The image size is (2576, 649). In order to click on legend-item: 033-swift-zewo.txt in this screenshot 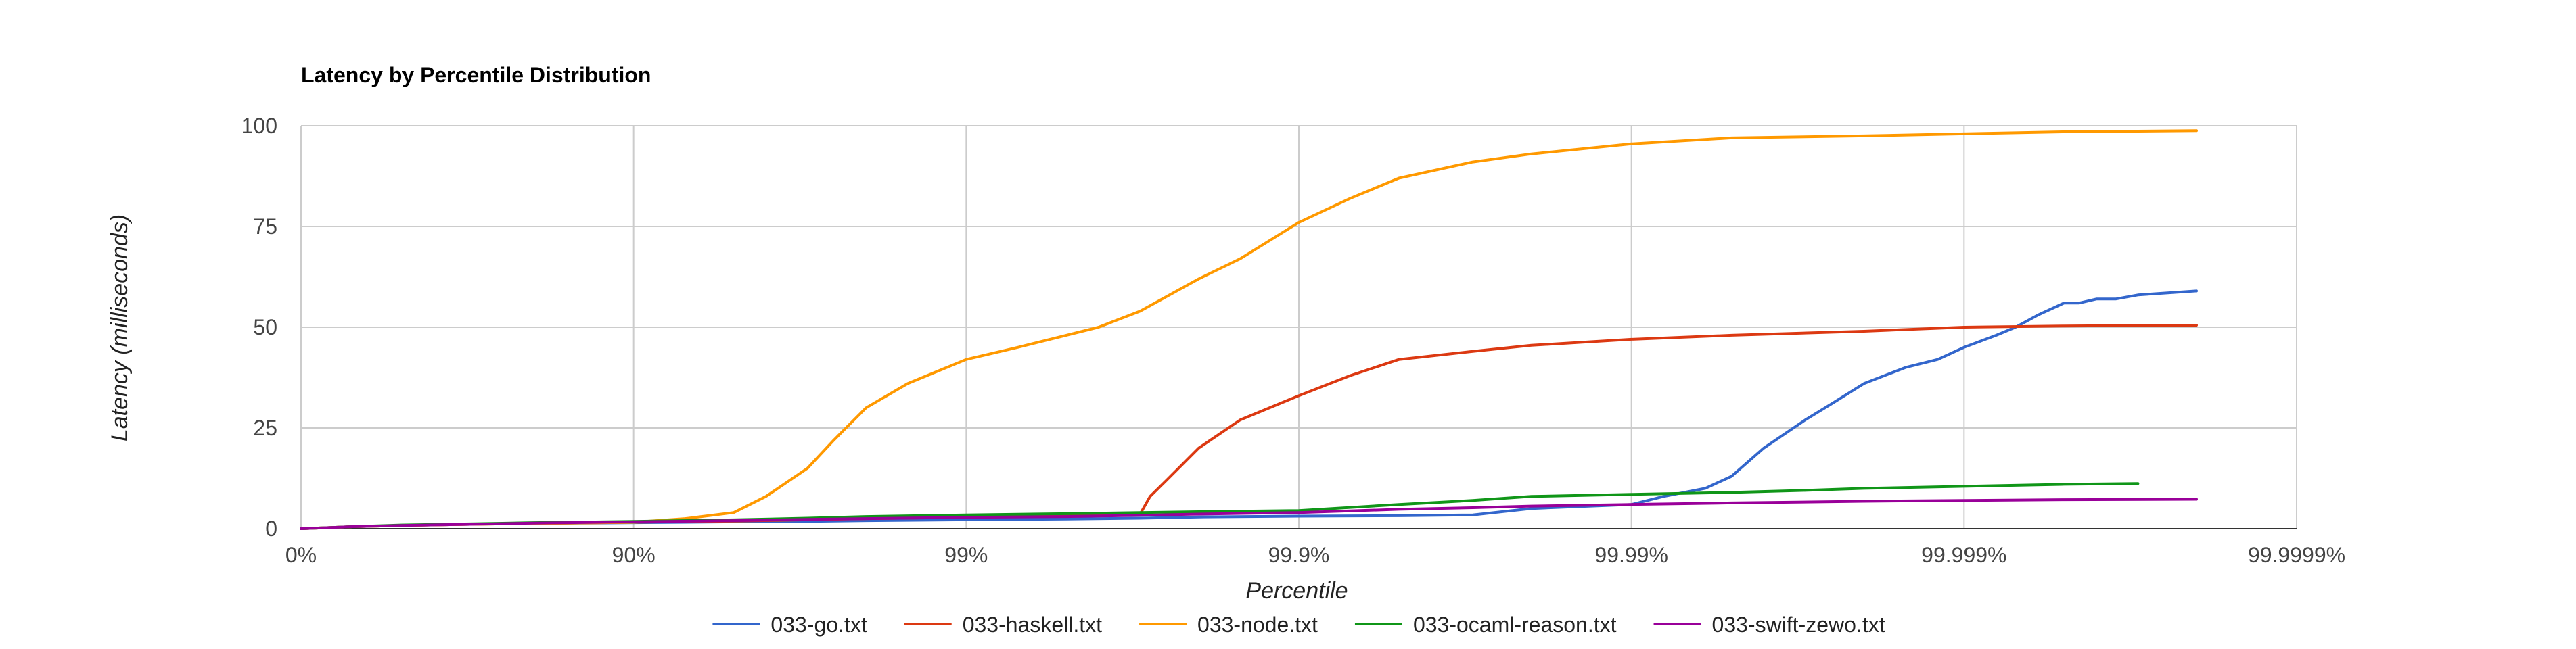, I will do `click(1769, 624)`.